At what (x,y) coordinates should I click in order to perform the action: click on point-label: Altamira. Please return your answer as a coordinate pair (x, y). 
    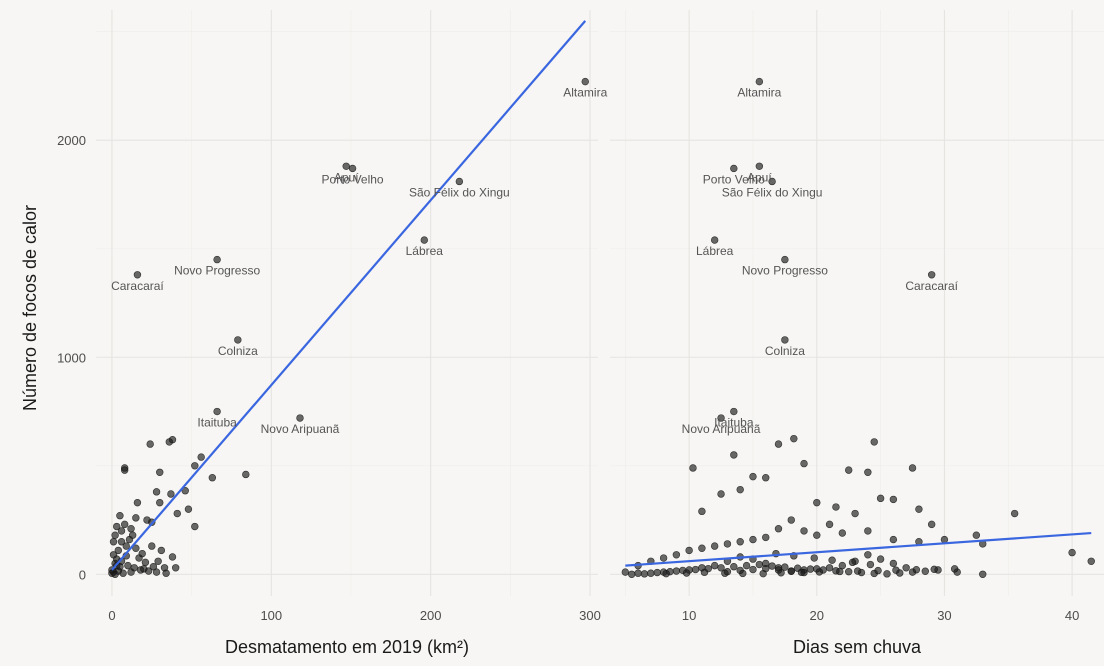
    Looking at the image, I should click on (585, 93).